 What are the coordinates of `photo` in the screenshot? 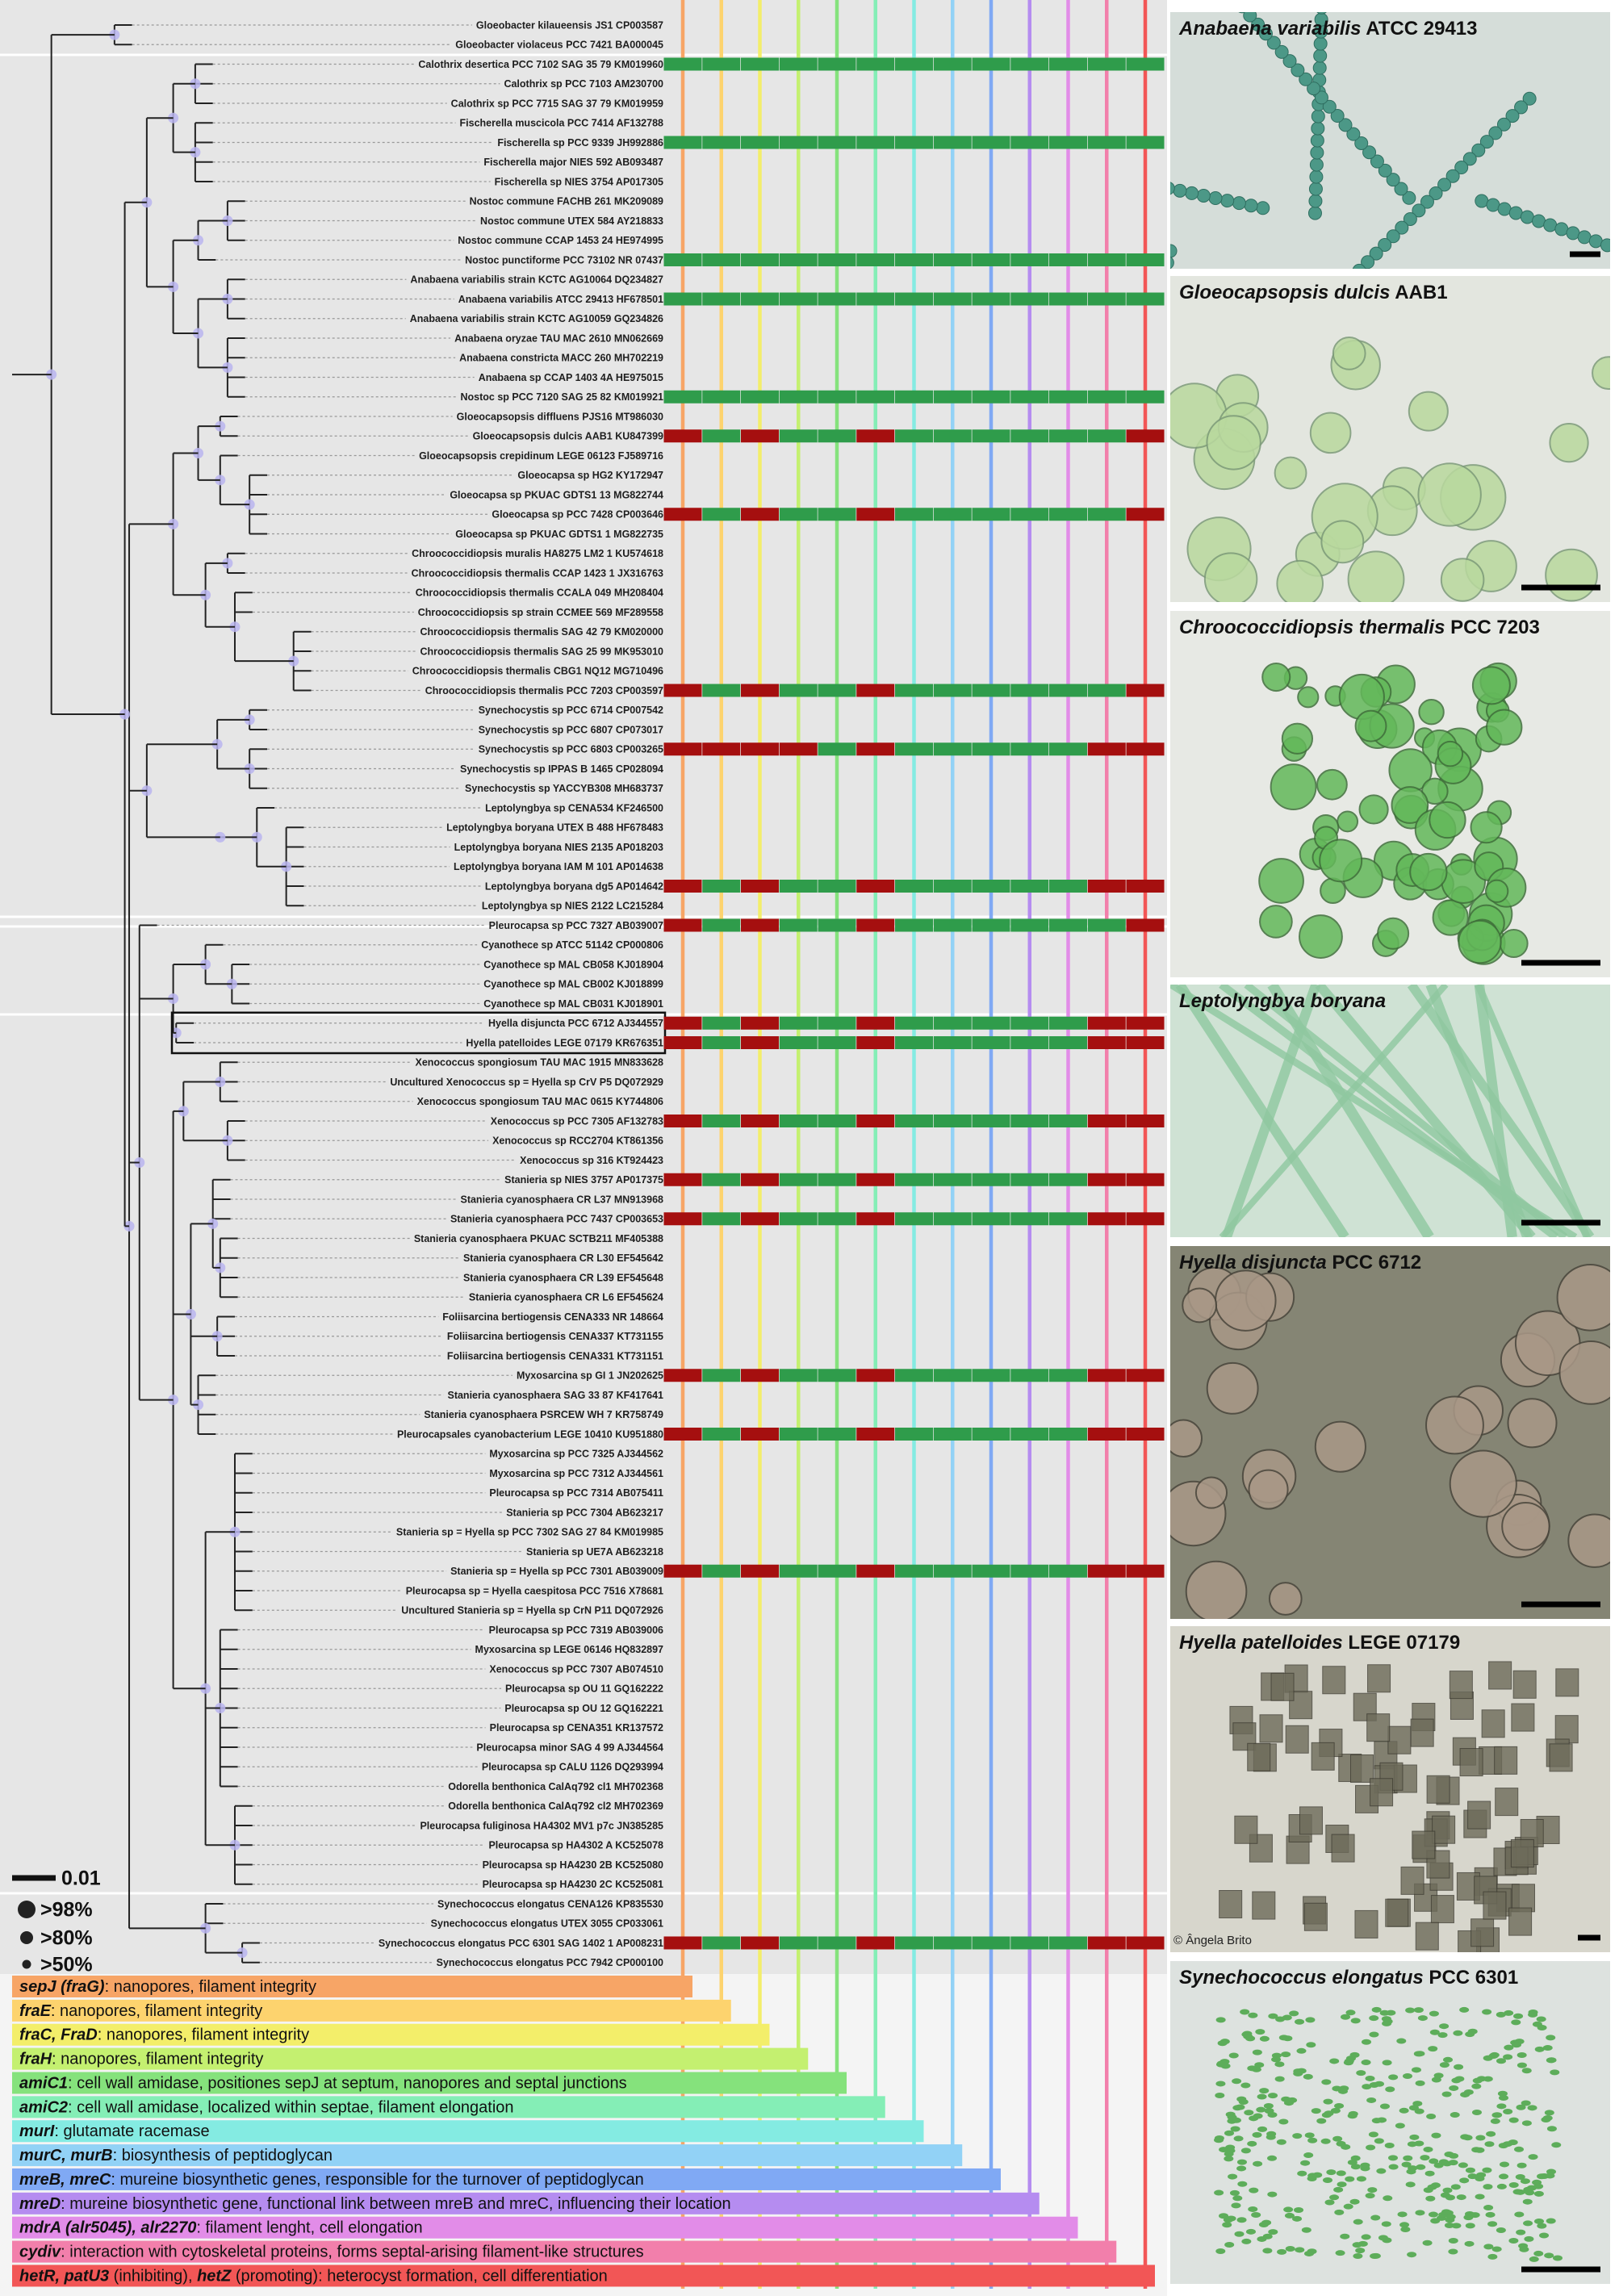 It's located at (1390, 1111).